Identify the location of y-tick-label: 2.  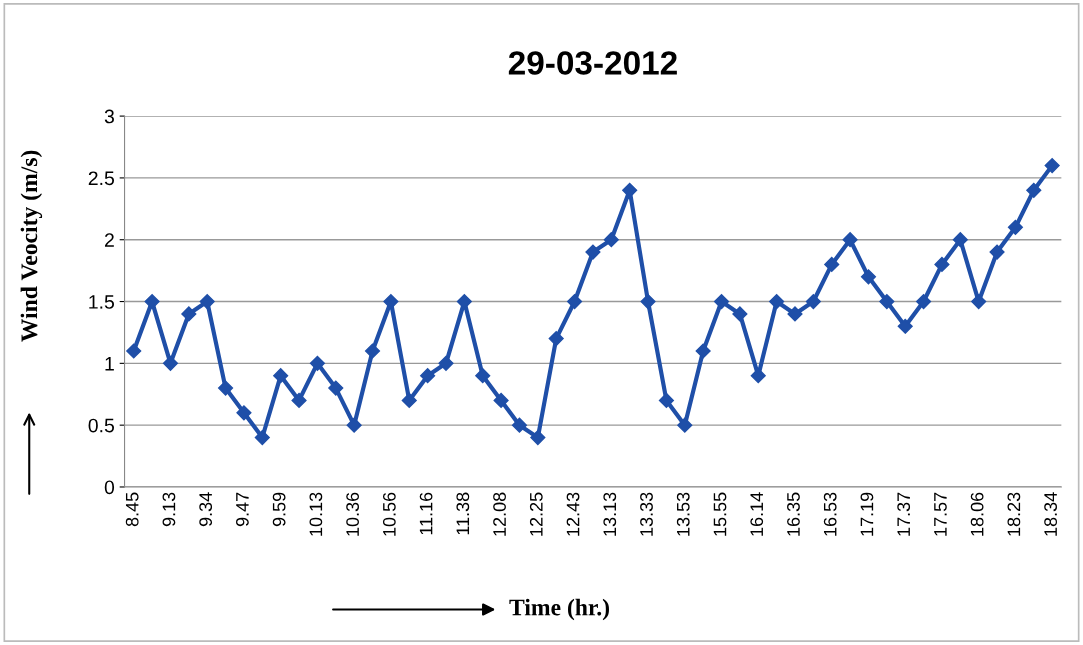
(109, 240).